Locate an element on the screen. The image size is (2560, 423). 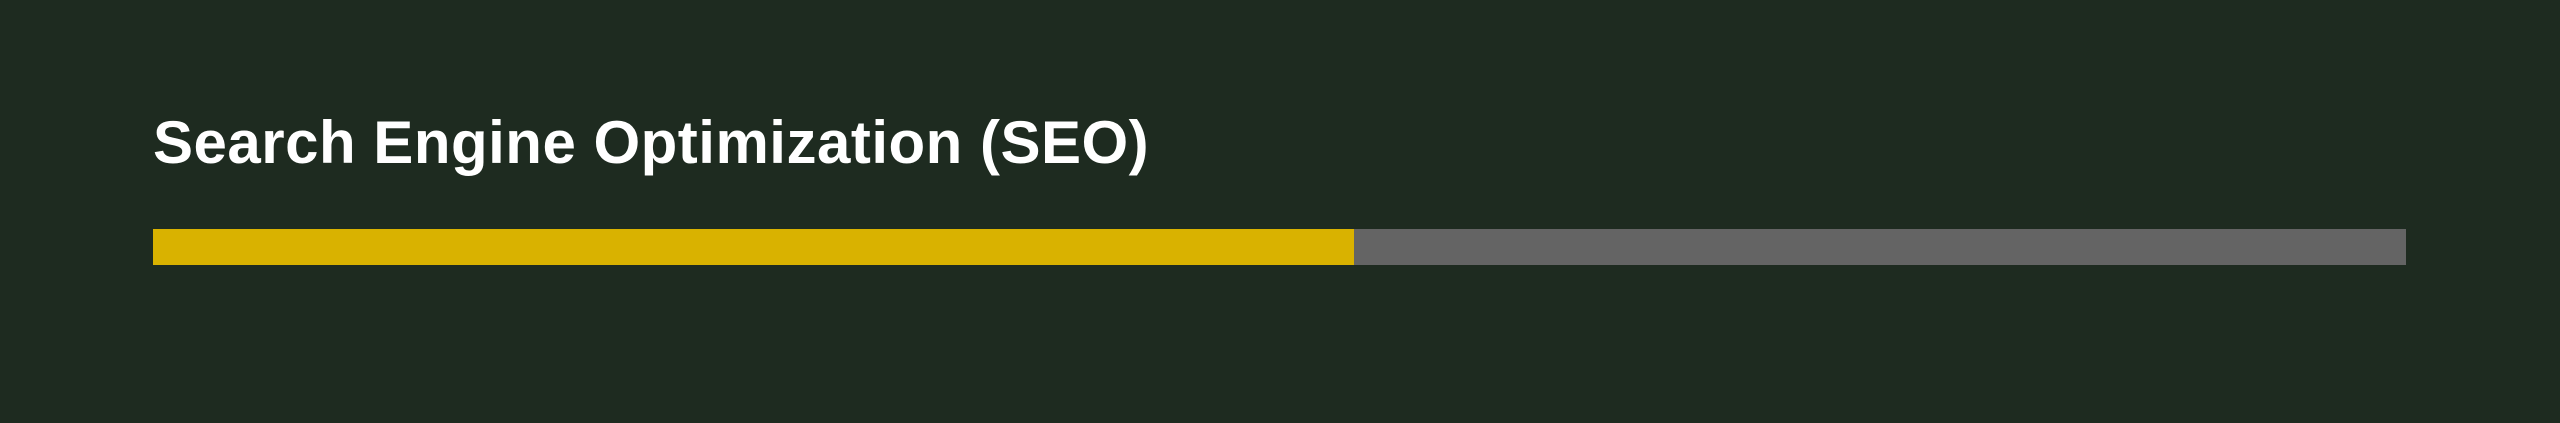
progress-bar-fill is located at coordinates (753, 247).